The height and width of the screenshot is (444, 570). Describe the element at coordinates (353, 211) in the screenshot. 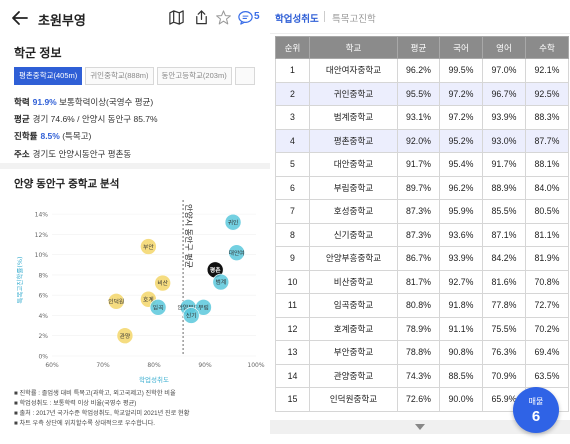

I see `row-school: 호성중학교` at that location.